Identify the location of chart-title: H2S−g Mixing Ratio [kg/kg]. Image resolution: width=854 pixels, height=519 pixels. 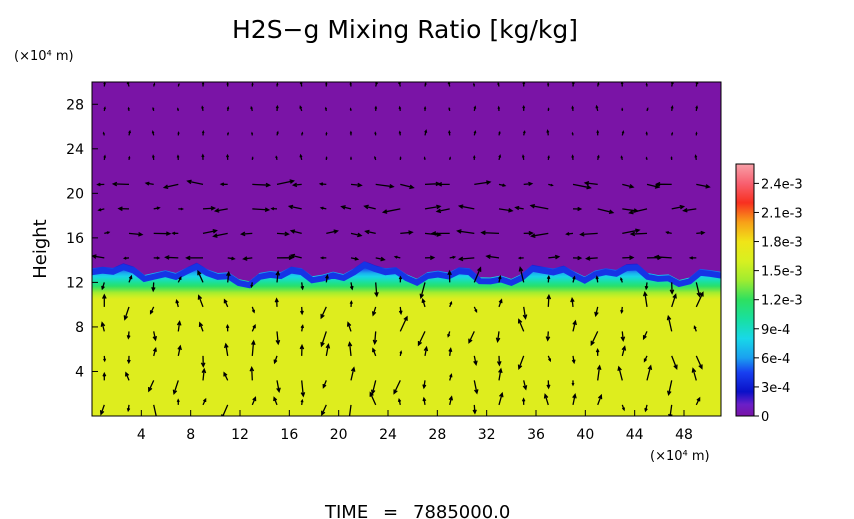
(405, 29).